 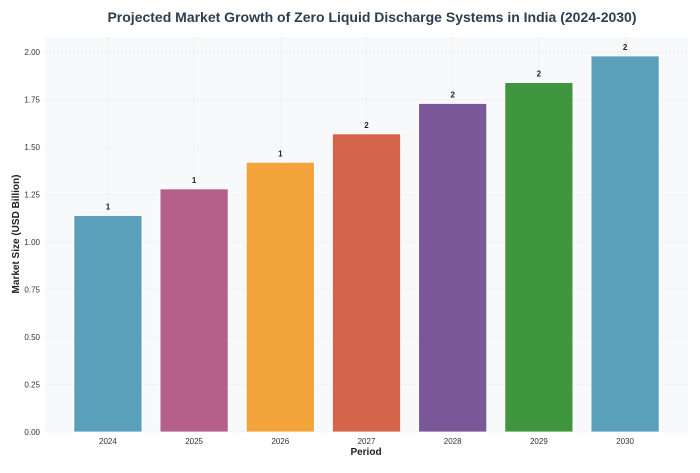 I want to click on bar-2025, so click(x=194, y=310).